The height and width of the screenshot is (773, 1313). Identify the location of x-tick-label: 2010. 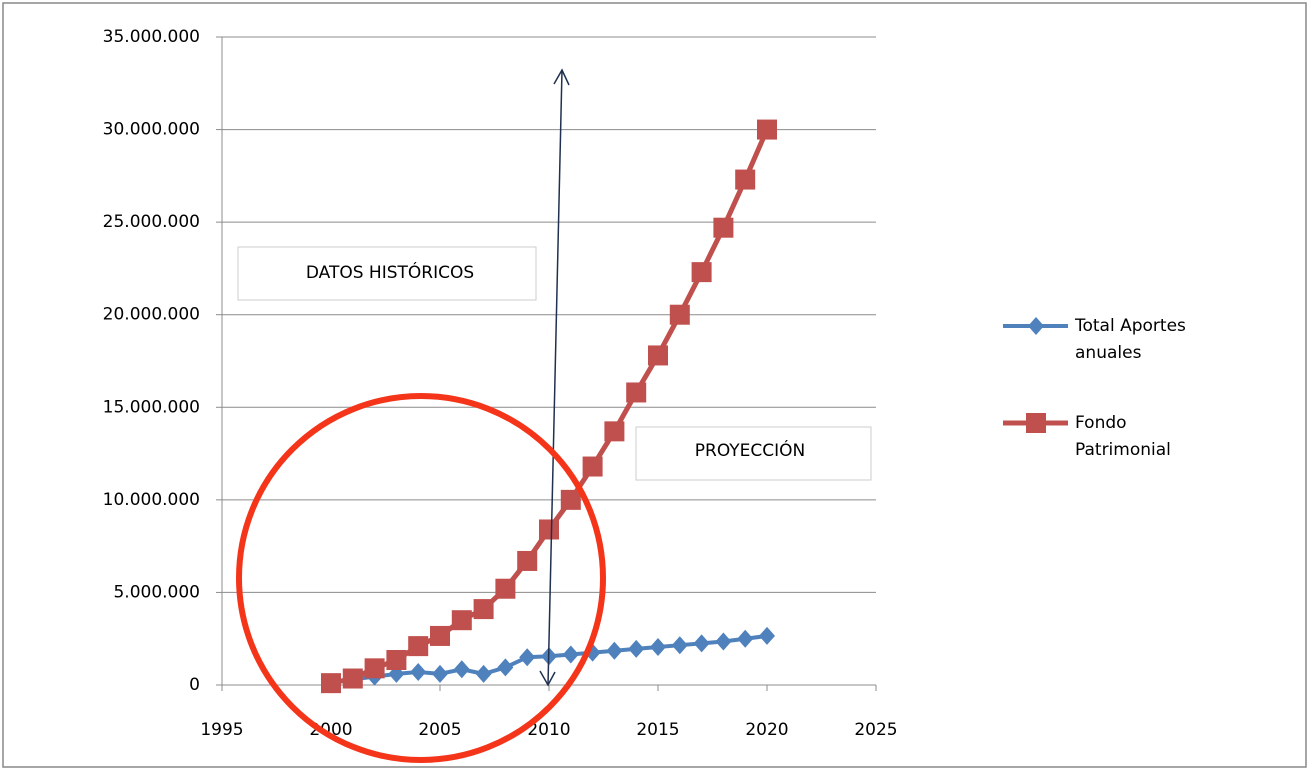
(548, 730).